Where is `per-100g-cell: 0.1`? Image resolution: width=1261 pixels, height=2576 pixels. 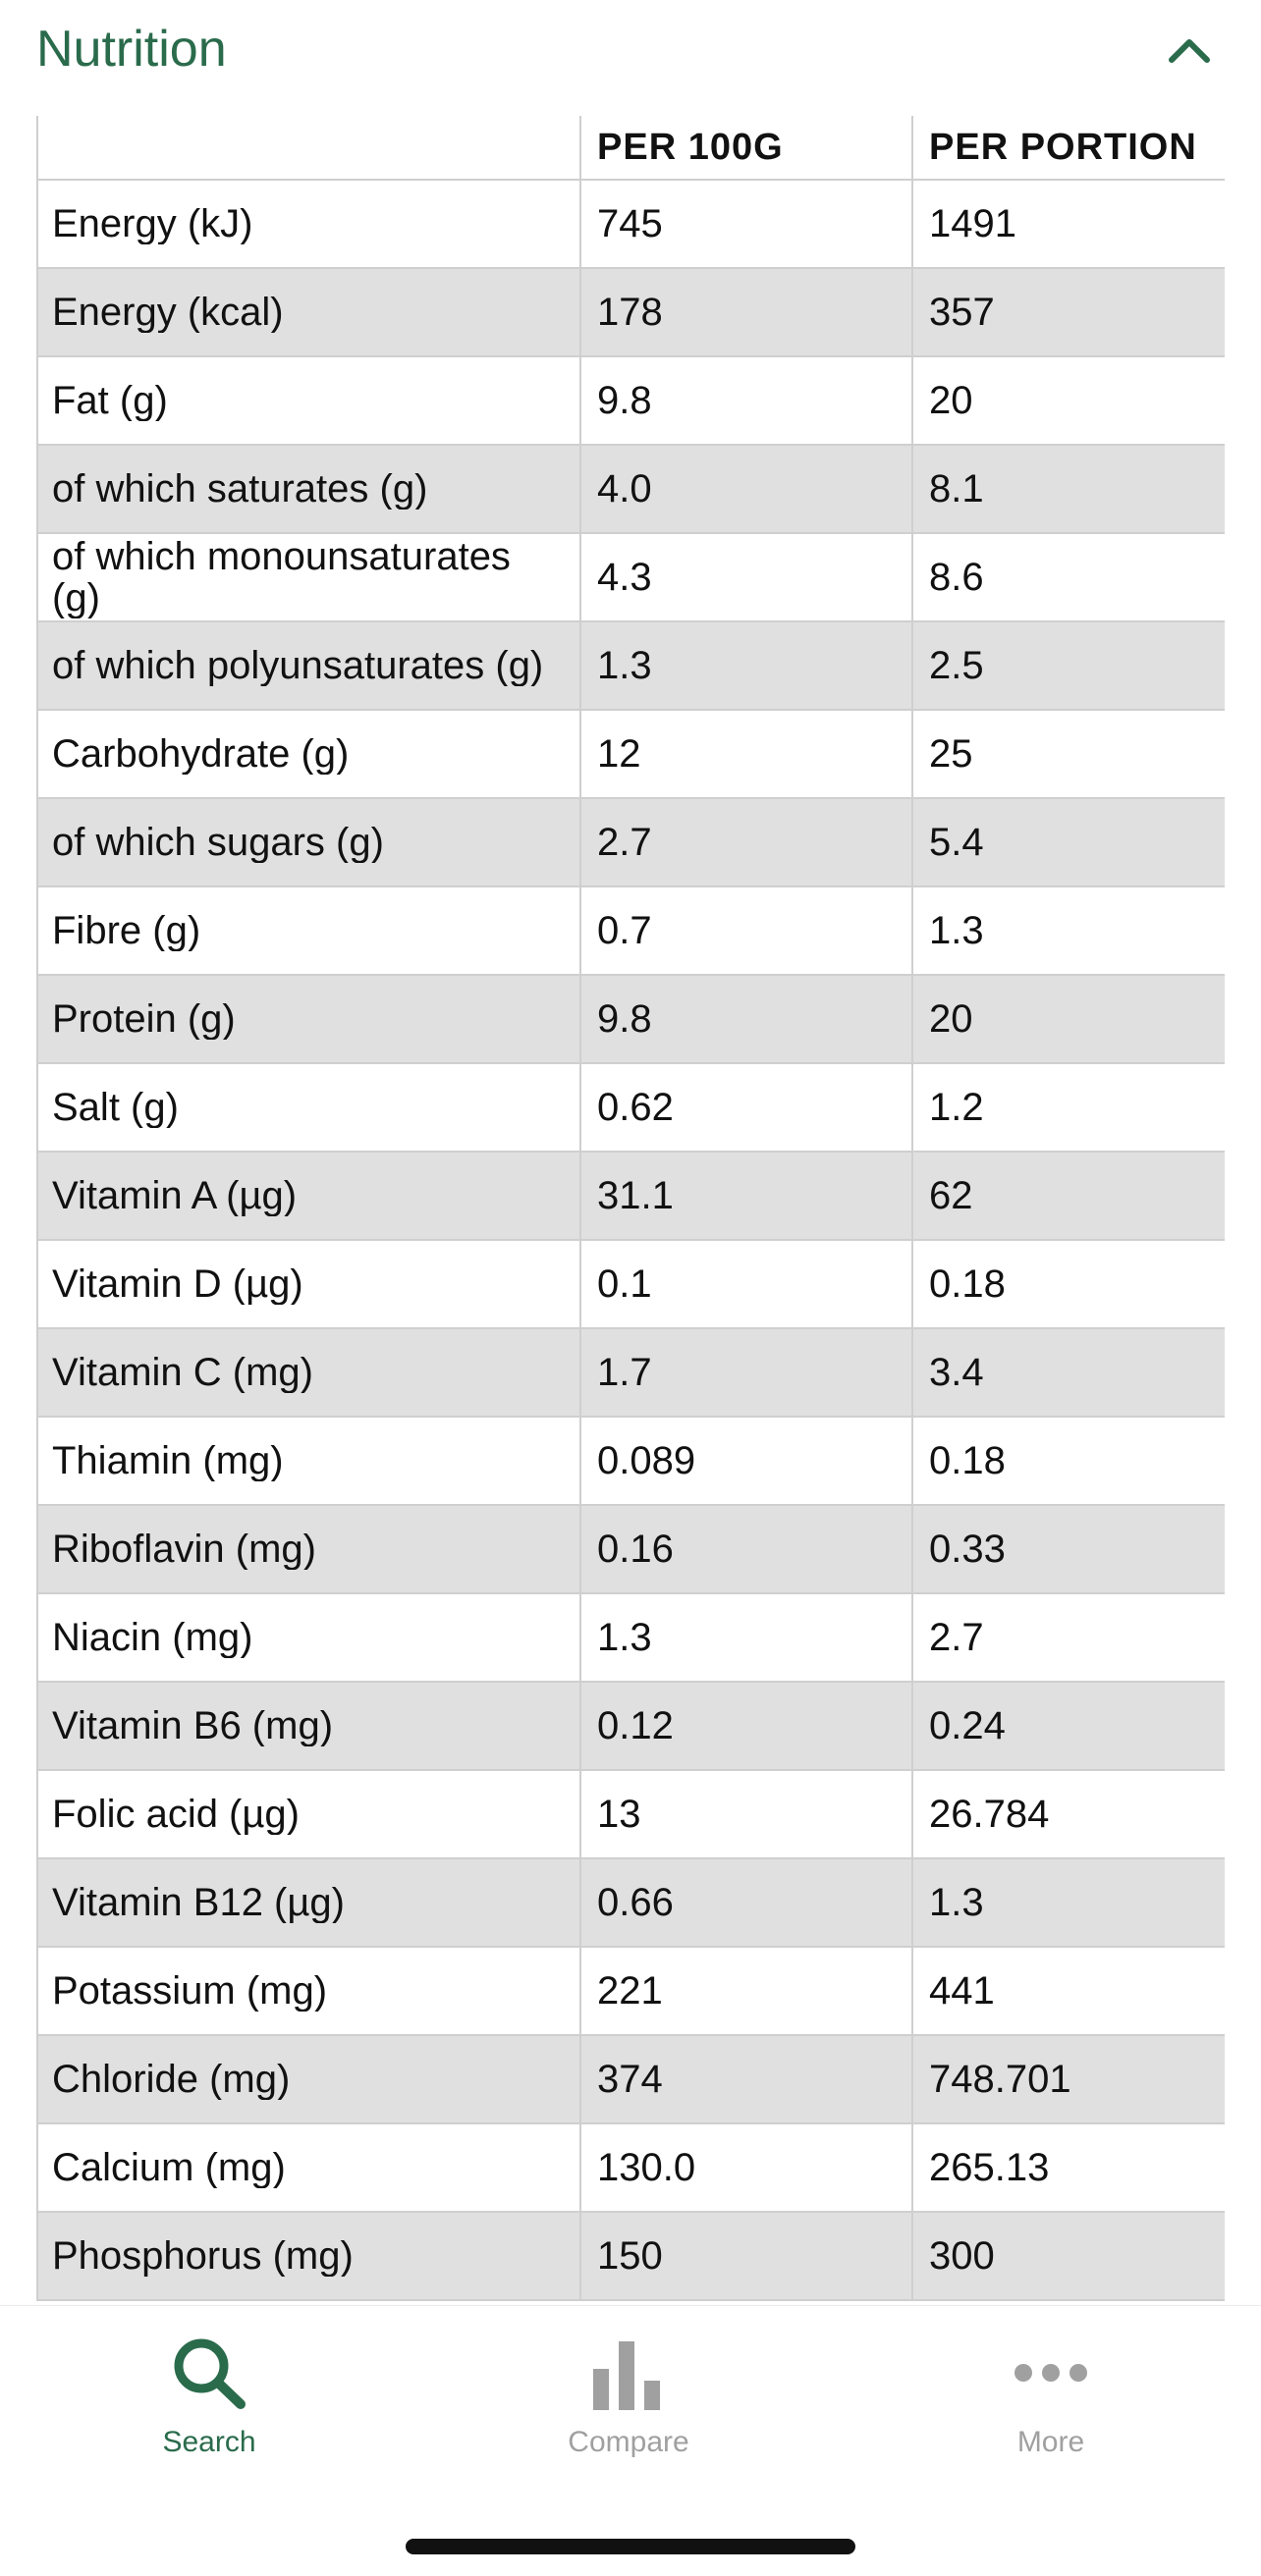 per-100g-cell: 0.1 is located at coordinates (745, 1284).